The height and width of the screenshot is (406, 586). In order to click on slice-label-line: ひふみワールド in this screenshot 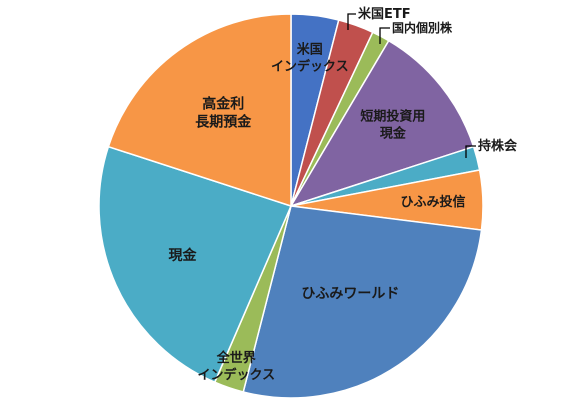, I will do `click(350, 294)`.